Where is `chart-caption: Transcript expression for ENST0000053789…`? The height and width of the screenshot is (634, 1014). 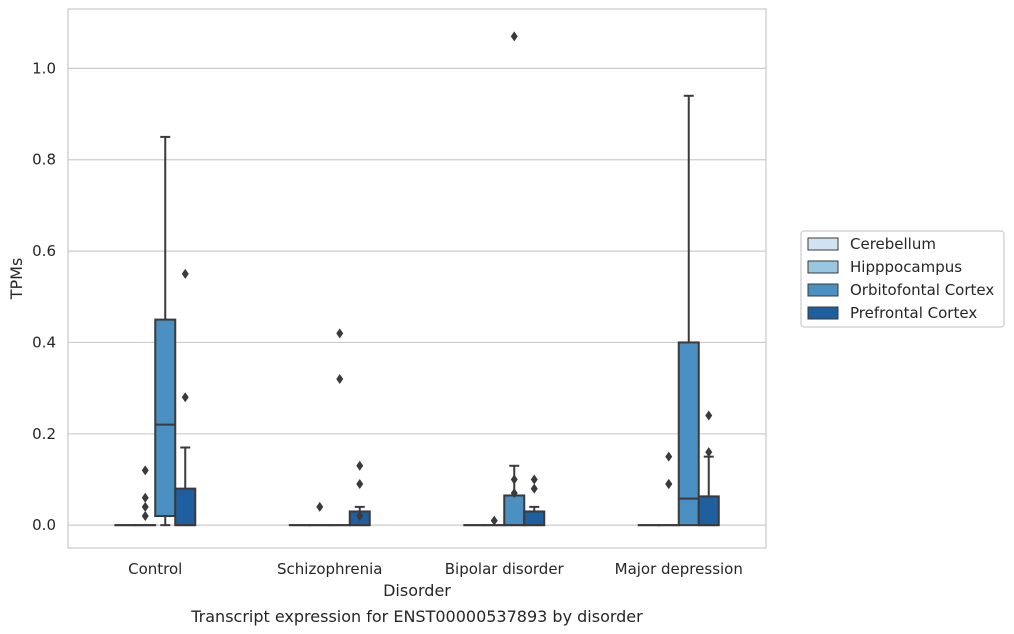 chart-caption: Transcript expression for ENST0000053789… is located at coordinates (416, 616).